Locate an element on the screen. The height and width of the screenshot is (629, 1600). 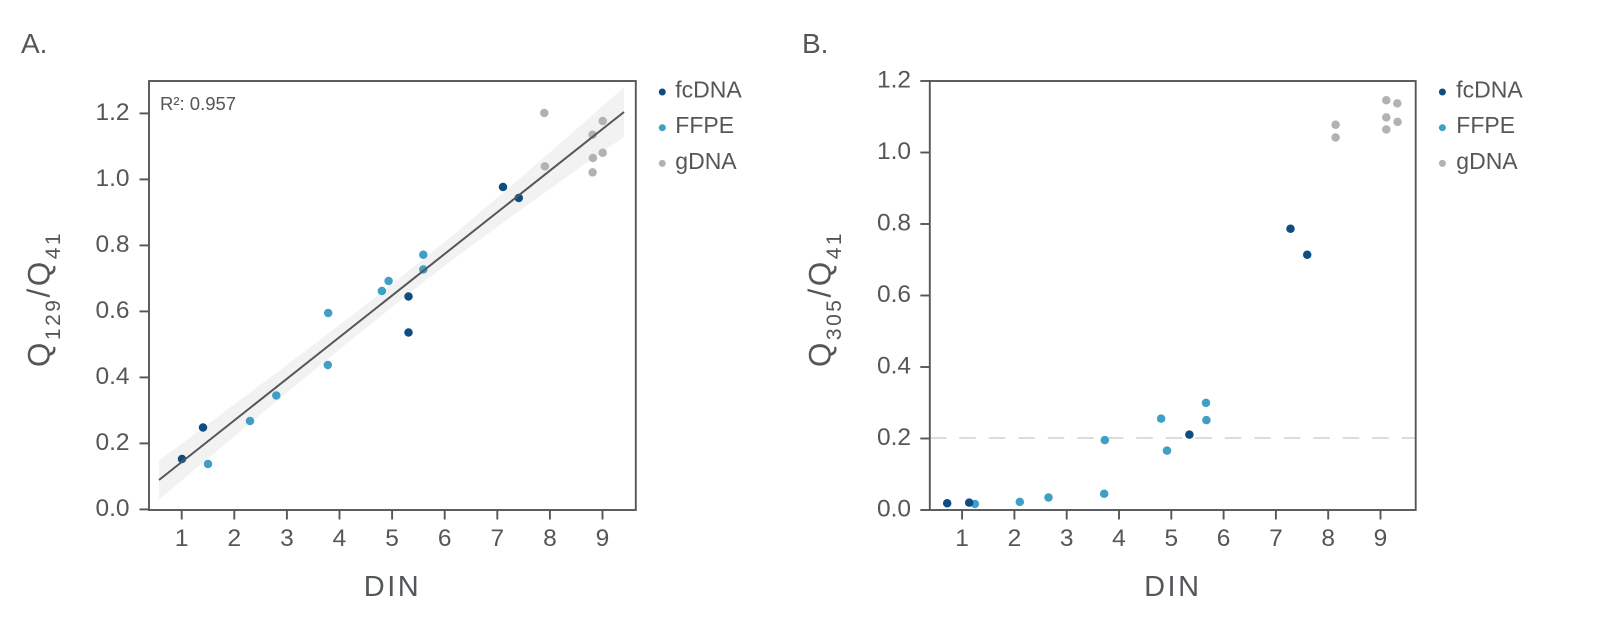
svg-text: A. is located at coordinates (34, 43).